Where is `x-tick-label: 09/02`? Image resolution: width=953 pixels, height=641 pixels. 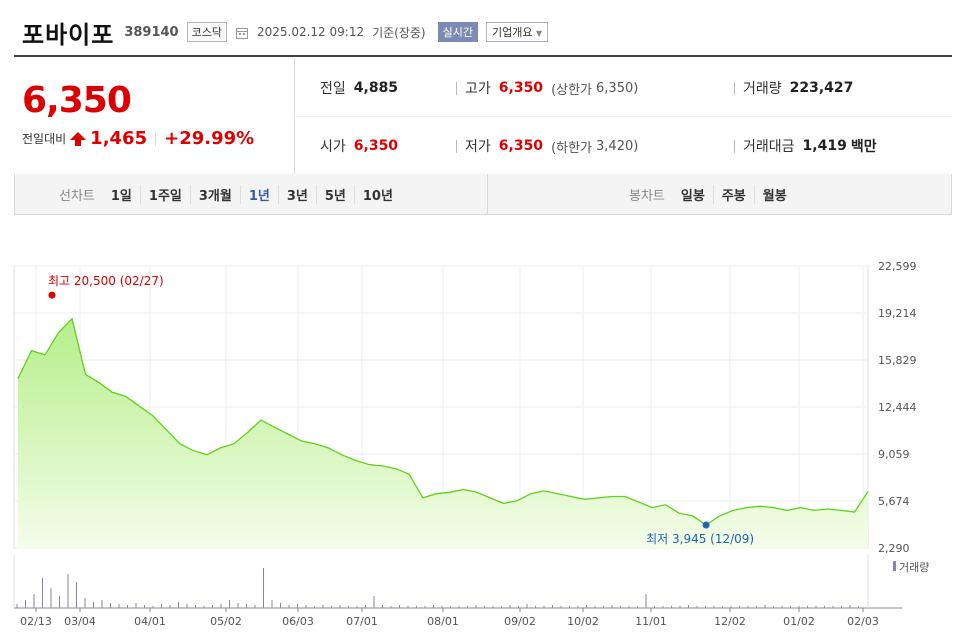 x-tick-label: 09/02 is located at coordinates (520, 621).